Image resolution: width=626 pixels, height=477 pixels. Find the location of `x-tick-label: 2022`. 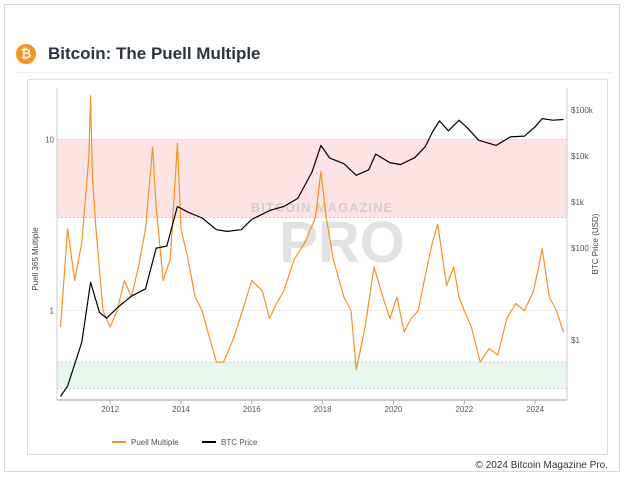

x-tick-label: 2022 is located at coordinates (464, 409).